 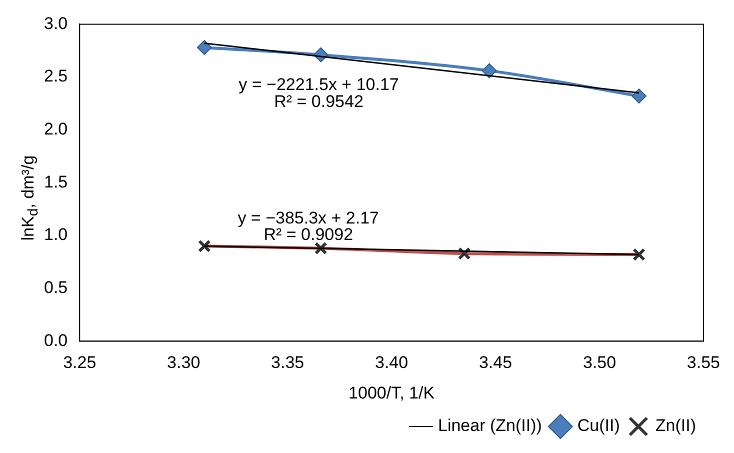 I want to click on annotation: y = −2221.5x + 10.17, so click(x=318, y=84).